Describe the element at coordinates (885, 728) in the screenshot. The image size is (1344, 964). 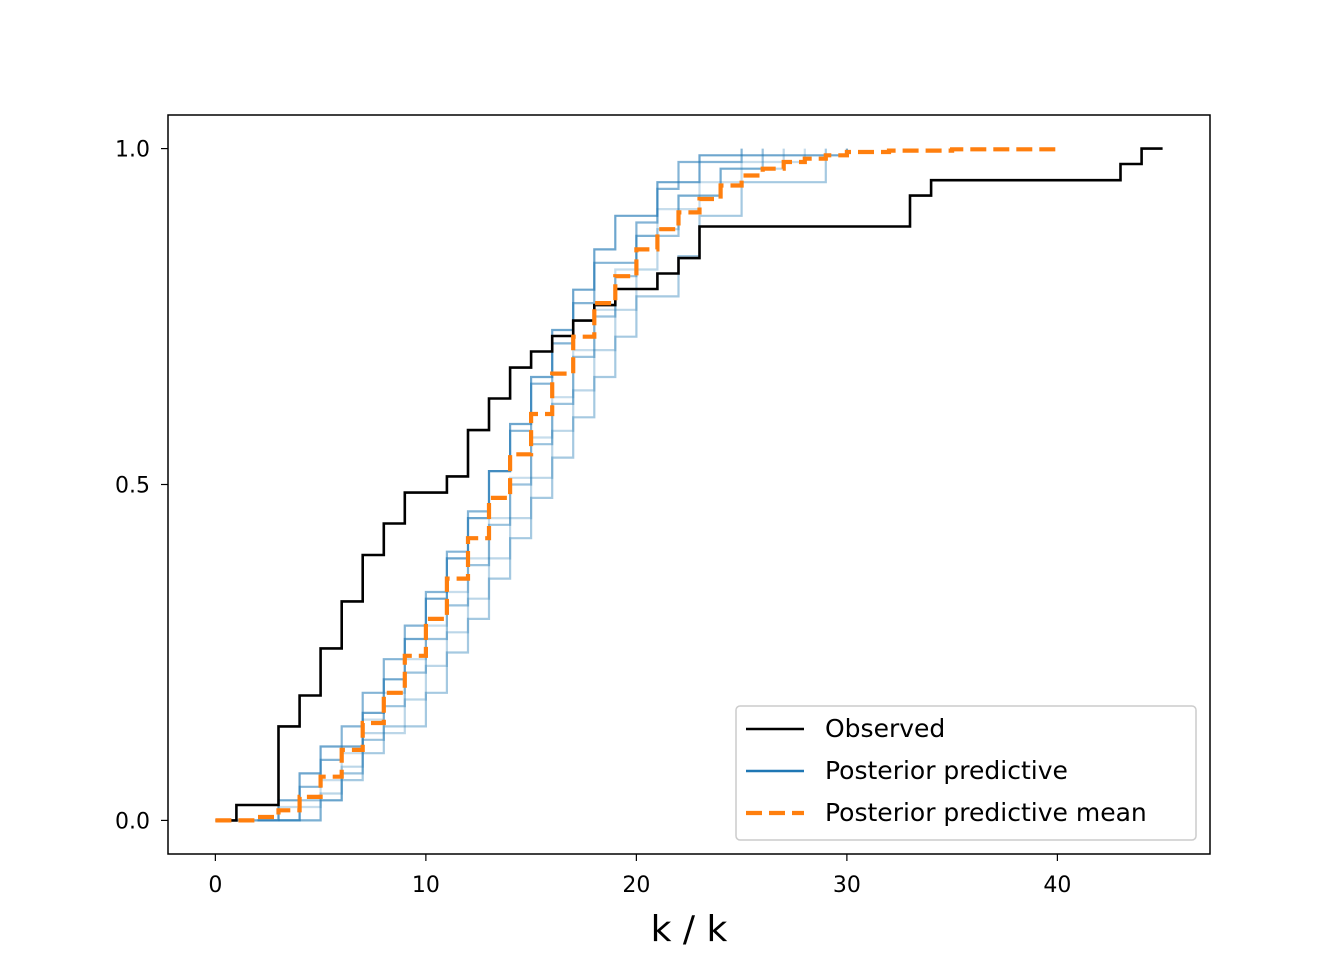
I see `legend-entry-observed-label: Observed` at that location.